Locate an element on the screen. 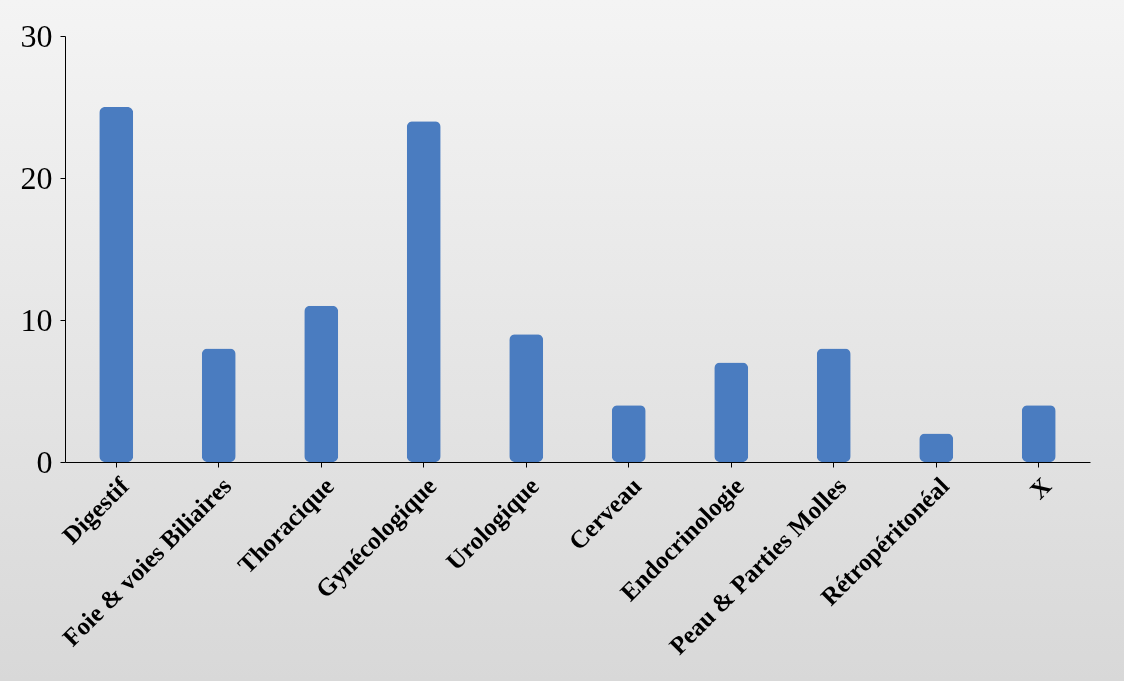  y-tick-label: 10 is located at coordinates (36, 319).